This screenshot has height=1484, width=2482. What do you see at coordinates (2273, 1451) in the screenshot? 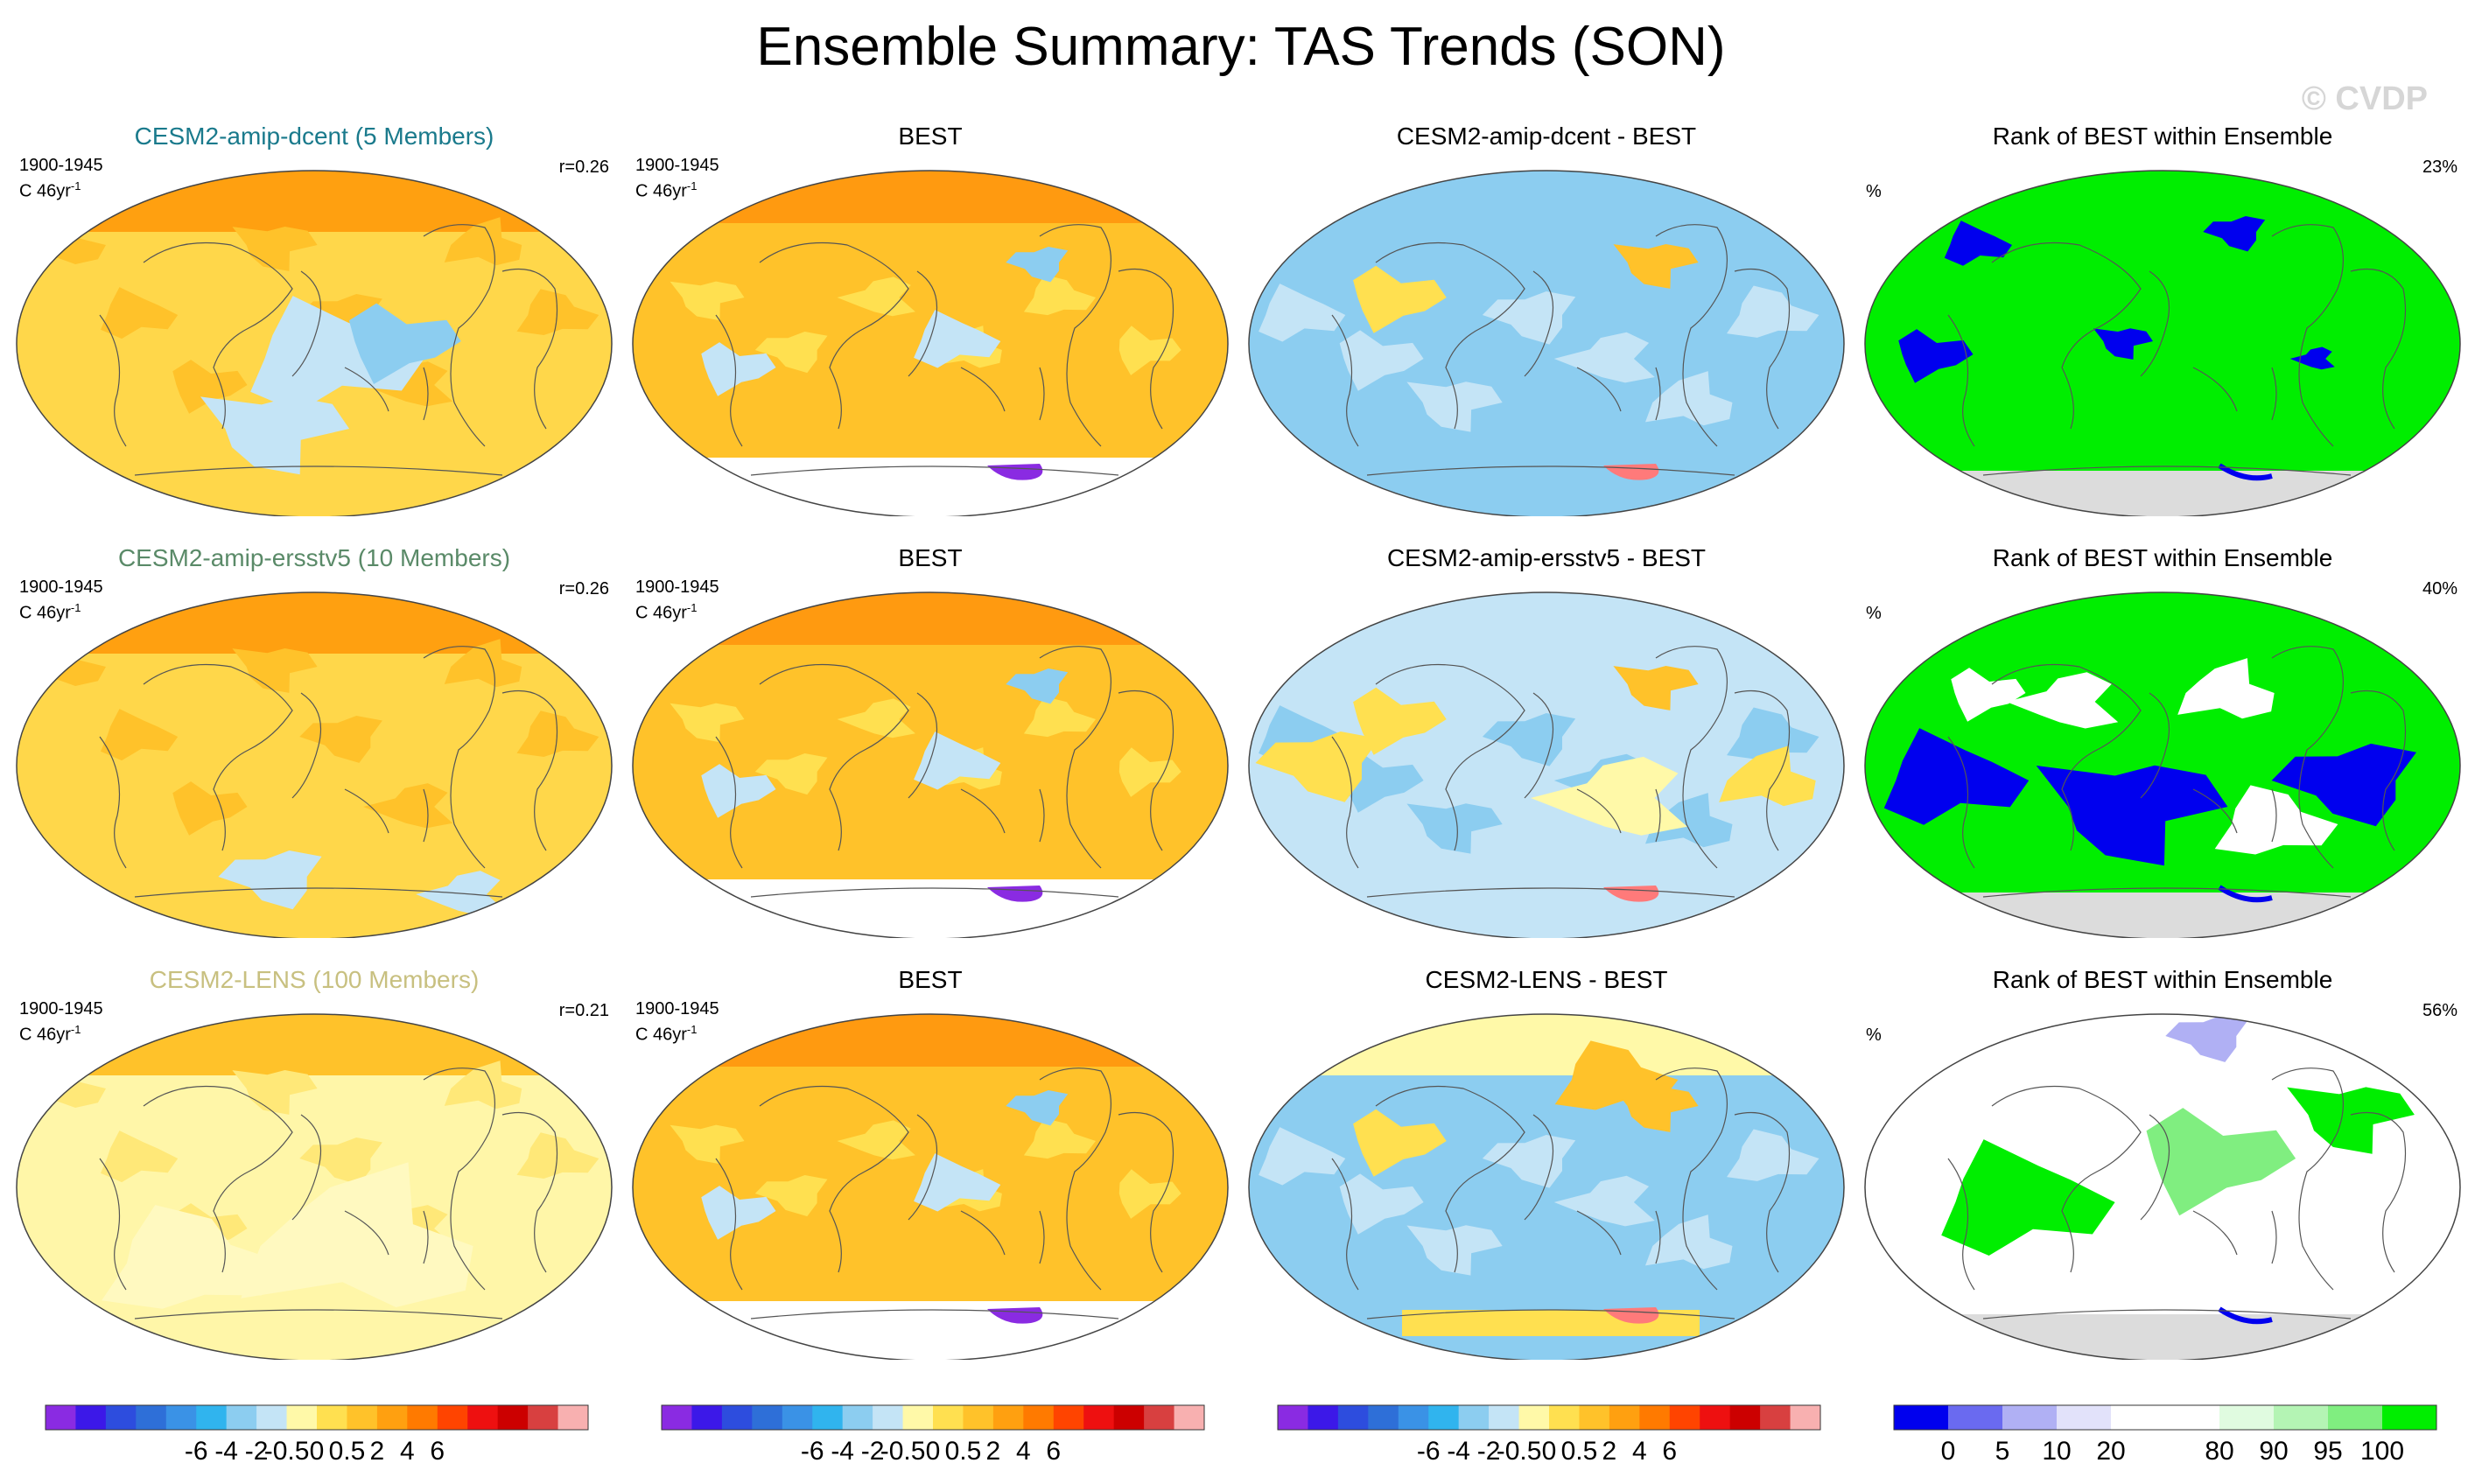
I see `colorbar-label: 90` at bounding box center [2273, 1451].